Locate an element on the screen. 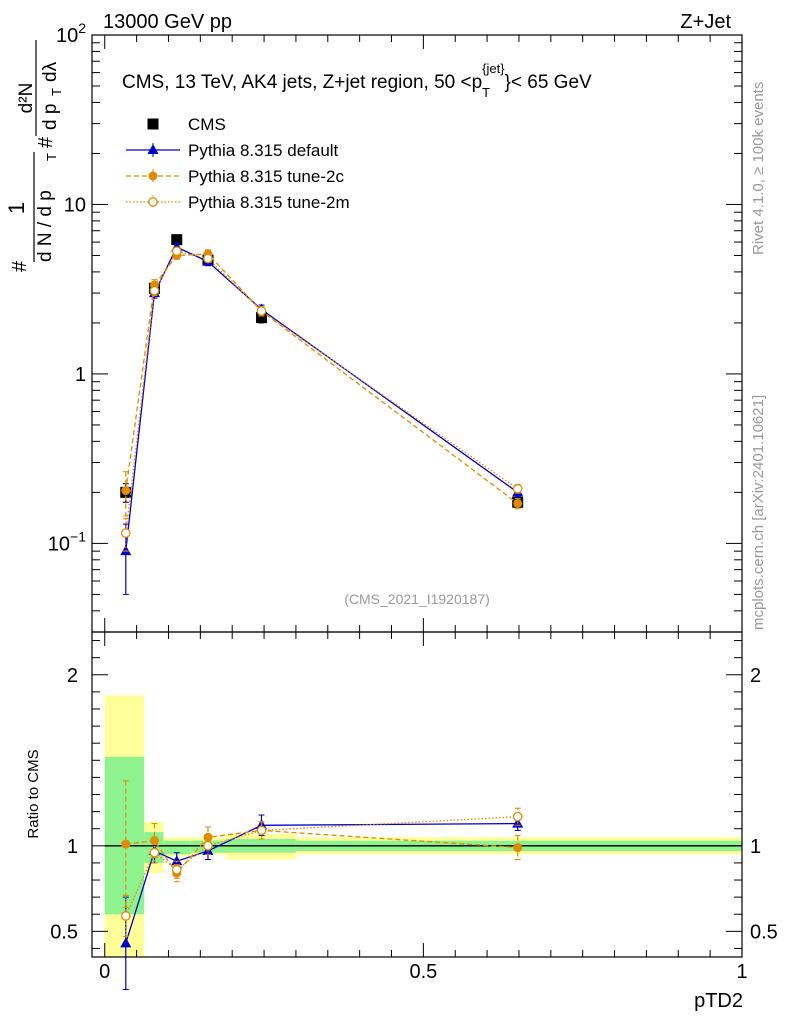  ylabel-dlambda: dλ is located at coordinates (50, 71).